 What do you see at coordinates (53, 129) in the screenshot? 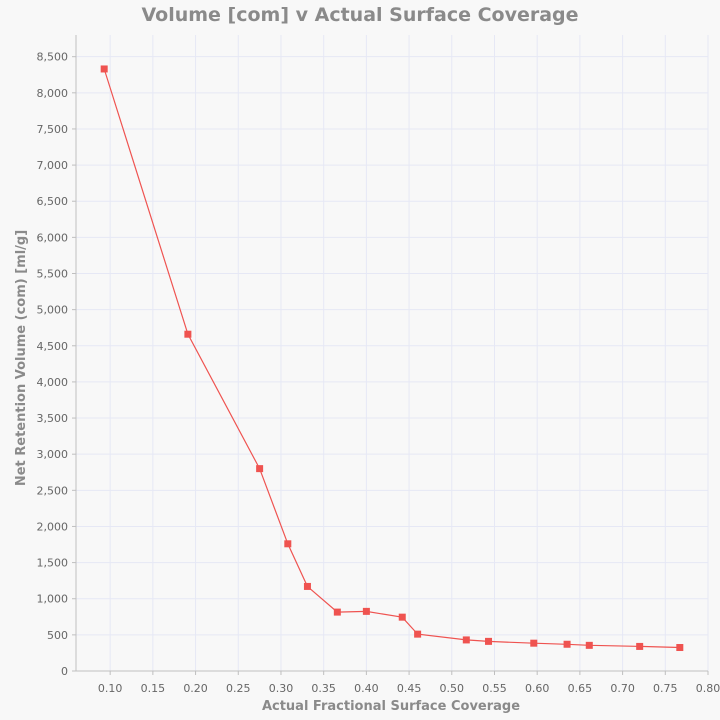
I see `y-tick-label: 7,500` at bounding box center [53, 129].